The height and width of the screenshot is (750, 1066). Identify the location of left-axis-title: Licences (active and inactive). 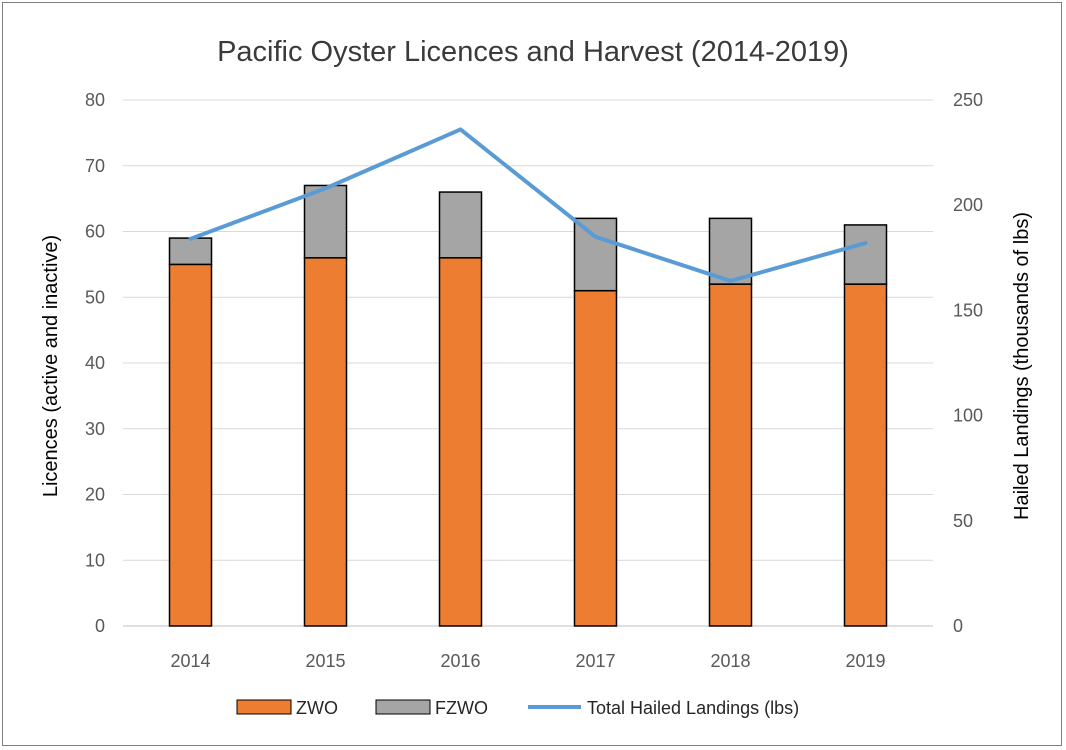
(51, 366).